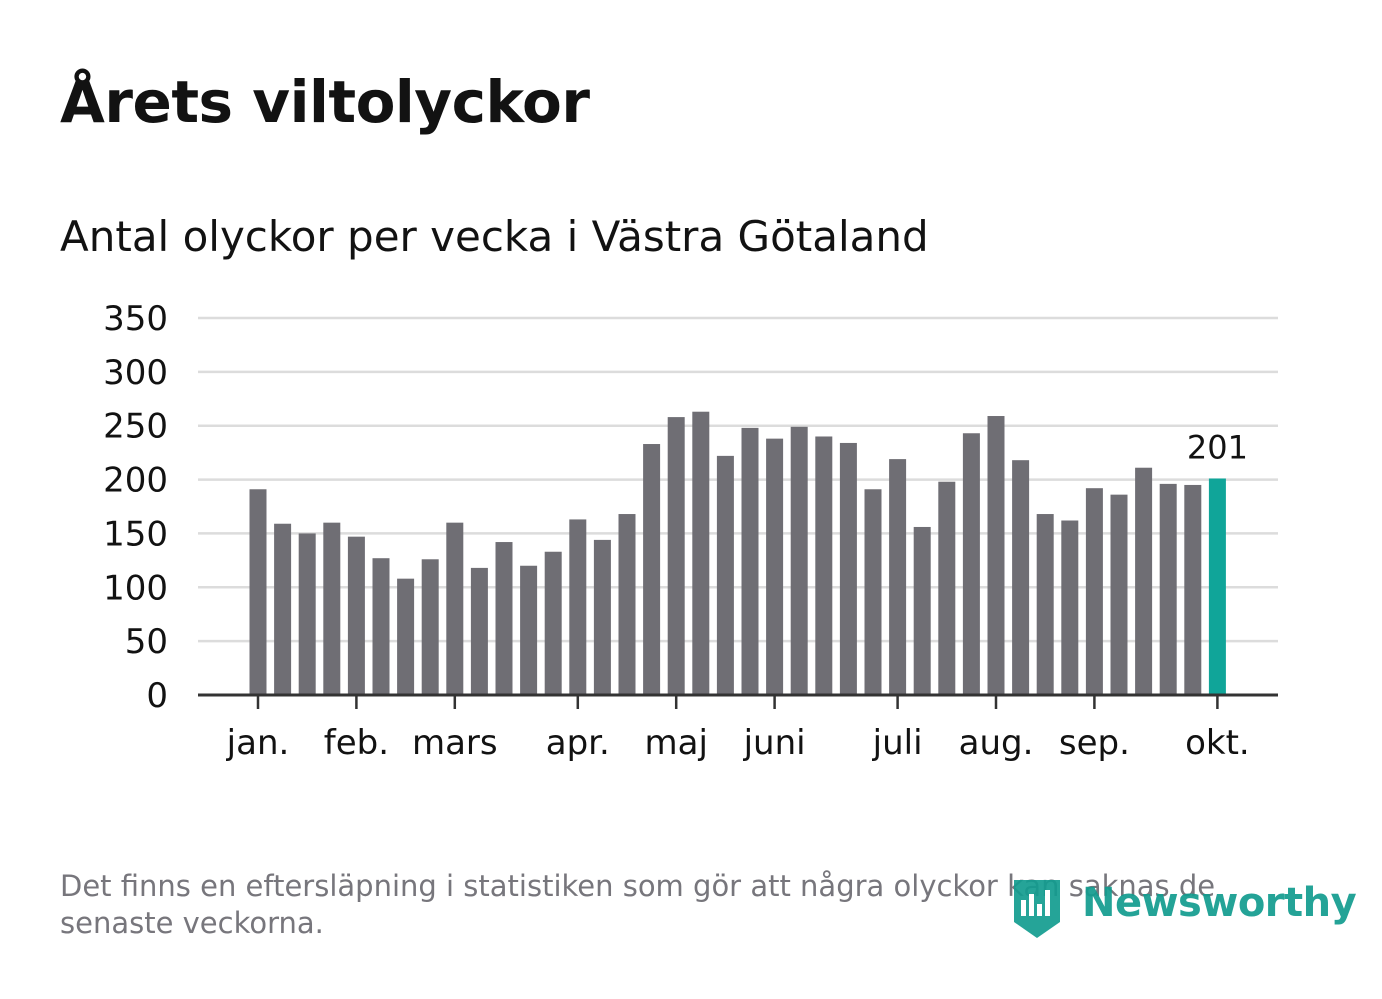 The image size is (1382, 999). Describe the element at coordinates (1217, 586) in the screenshot. I see `bar-highlight` at that location.